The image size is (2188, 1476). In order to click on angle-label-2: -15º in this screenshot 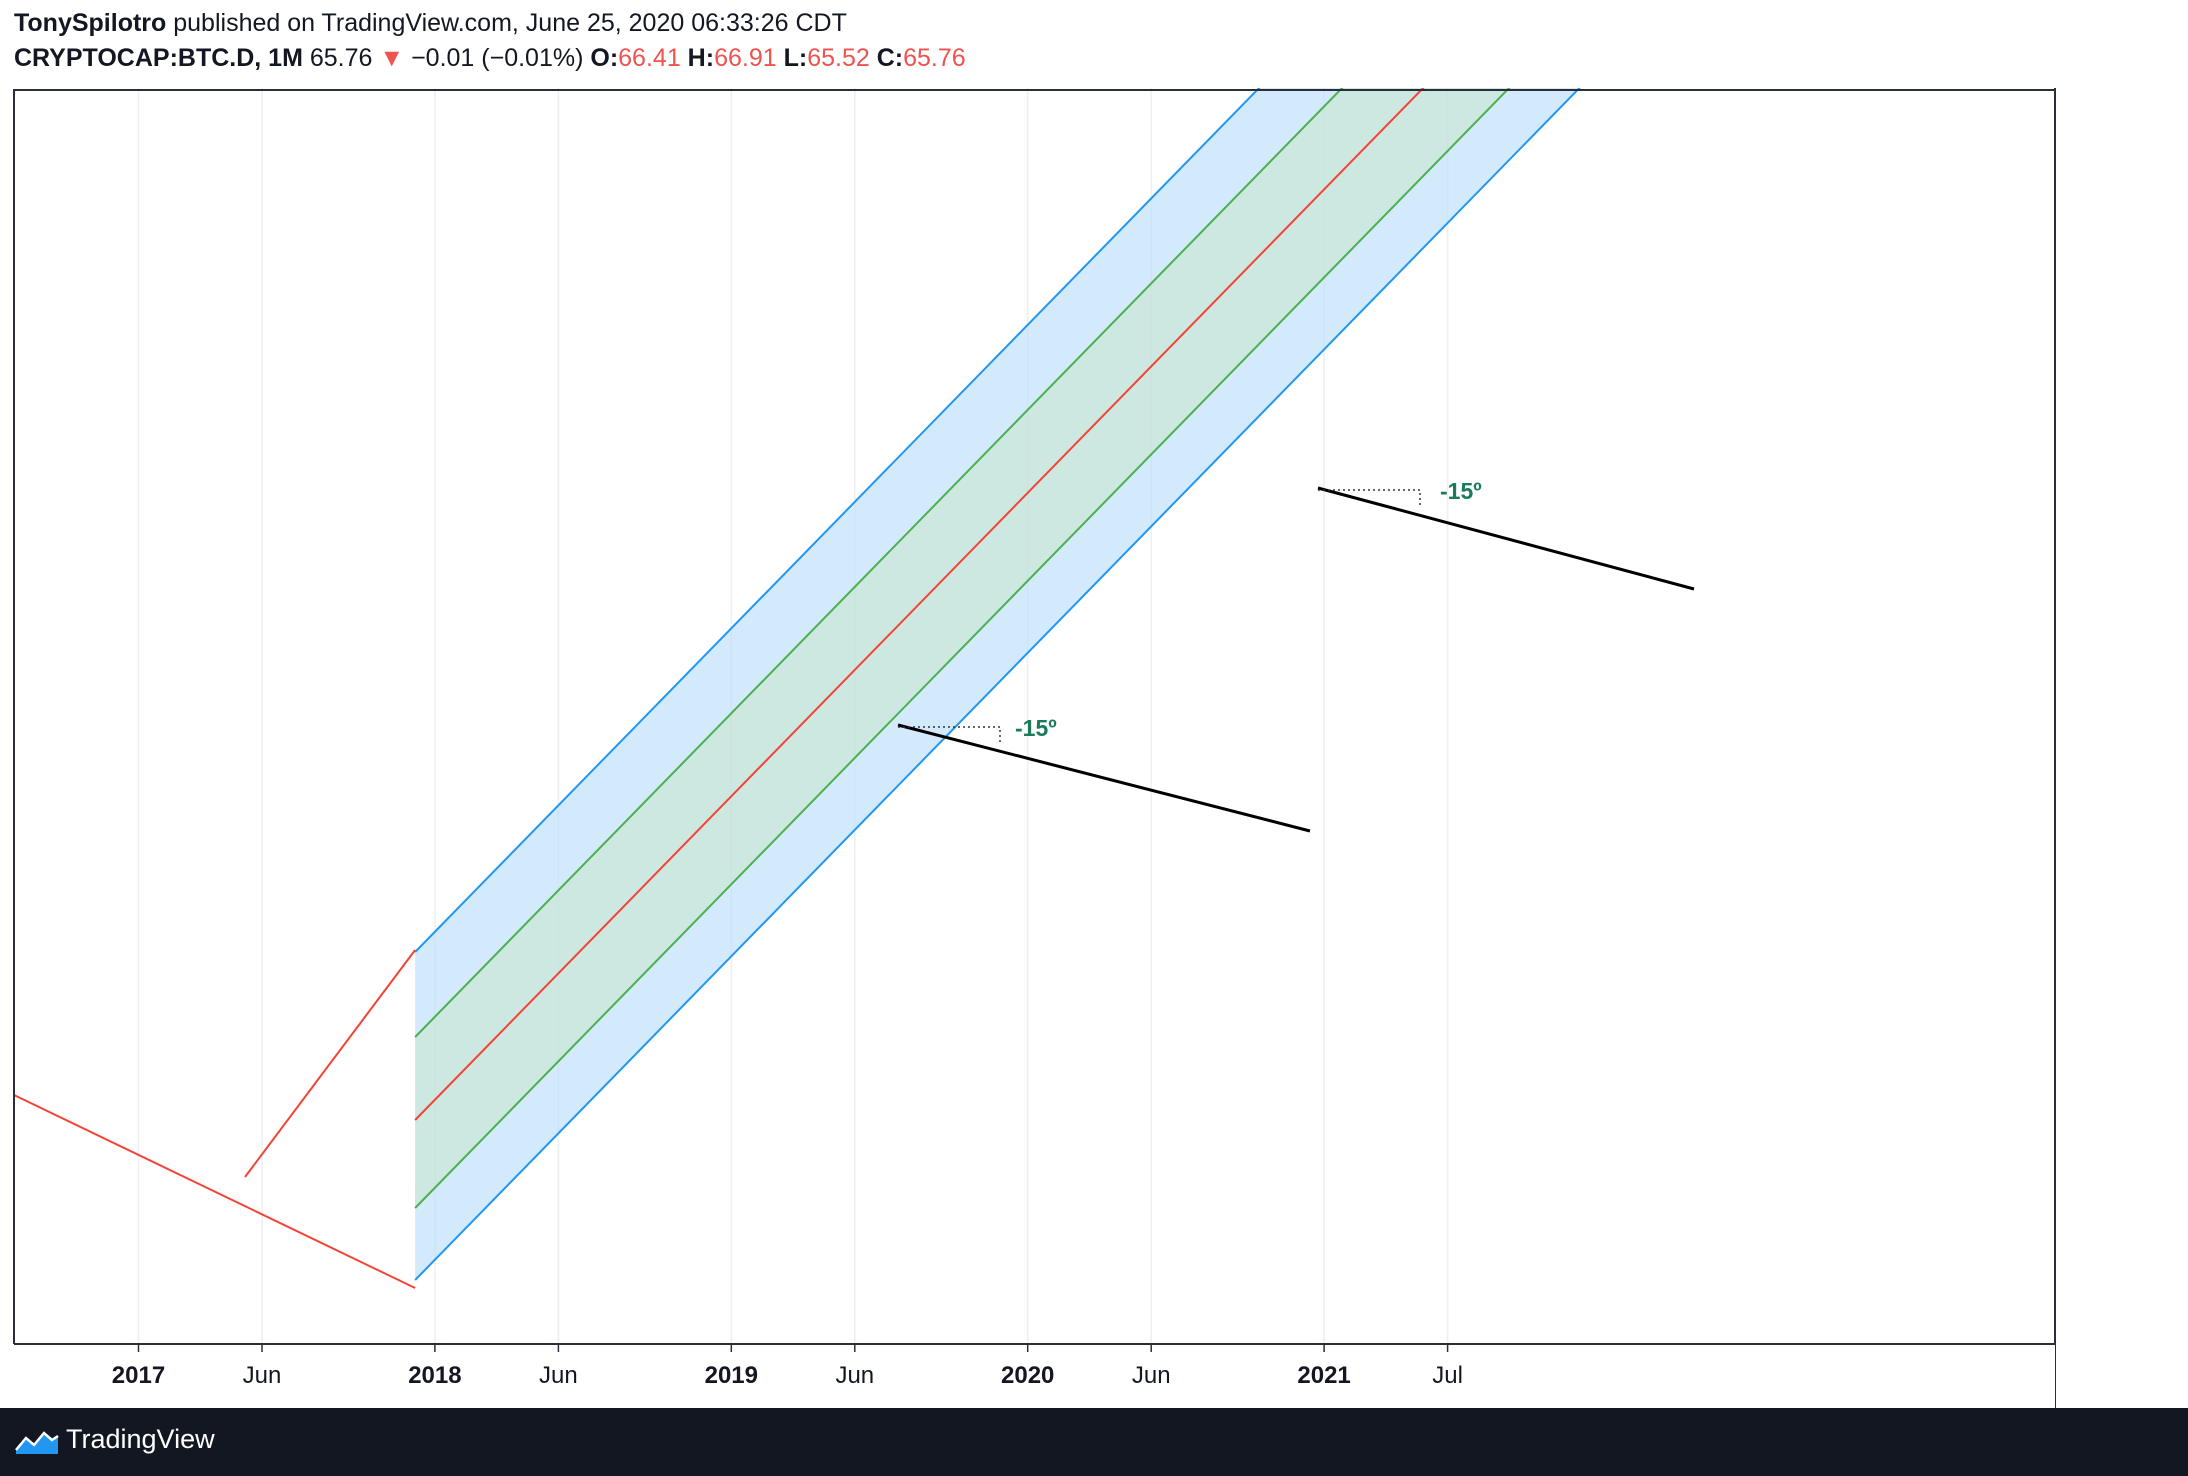, I will do `click(1461, 491)`.